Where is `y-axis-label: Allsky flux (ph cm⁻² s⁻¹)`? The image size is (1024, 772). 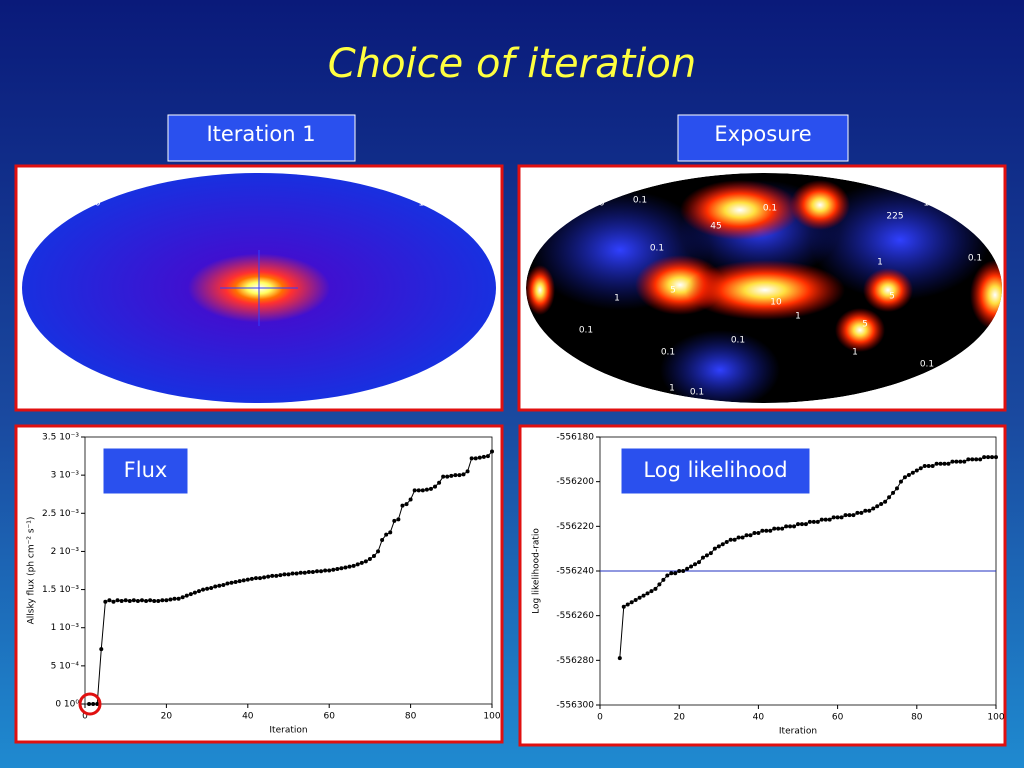
y-axis-label: Allsky flux (ph cm⁻² s⁻¹) is located at coordinates (32, 571).